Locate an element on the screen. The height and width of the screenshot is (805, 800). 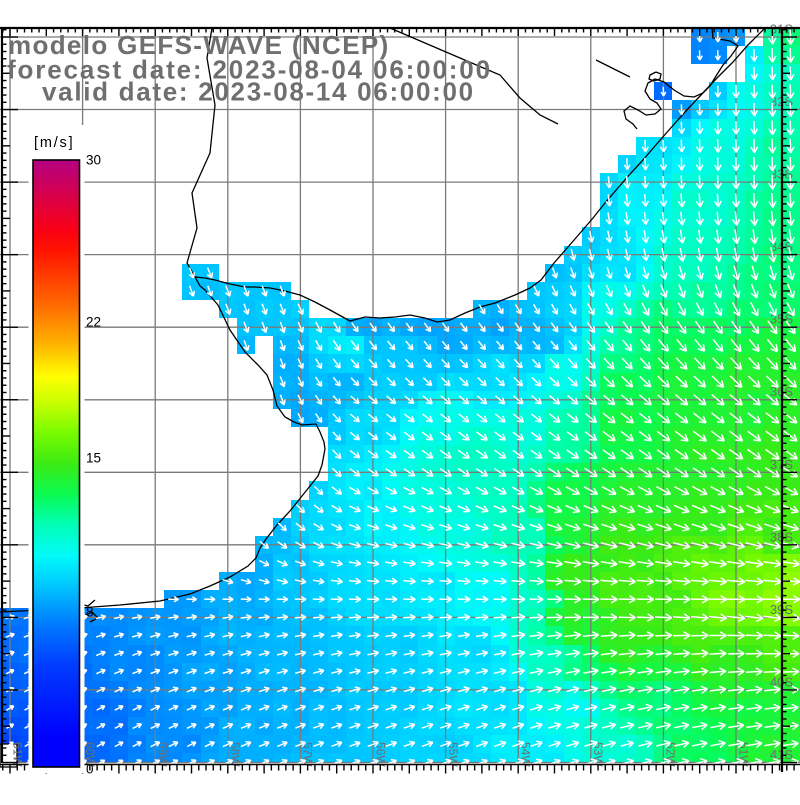
svg-text: 15 is located at coordinates (93, 458).